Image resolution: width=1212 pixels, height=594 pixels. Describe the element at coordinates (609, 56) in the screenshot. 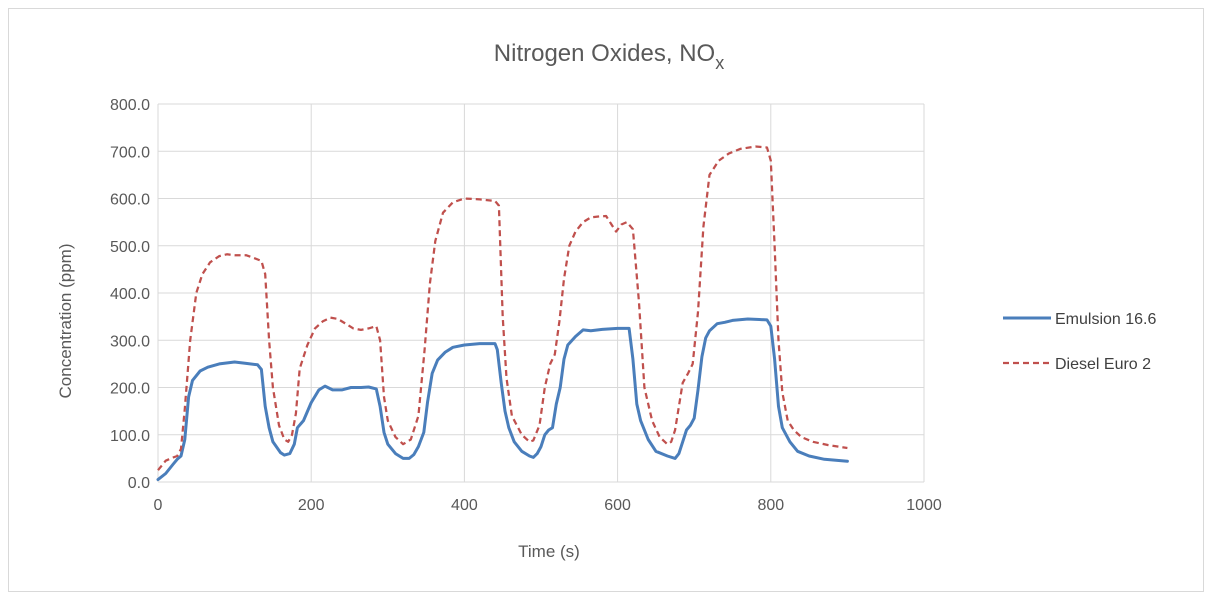

I see `chart-title: Nitrogen Oxides, NOx` at that location.